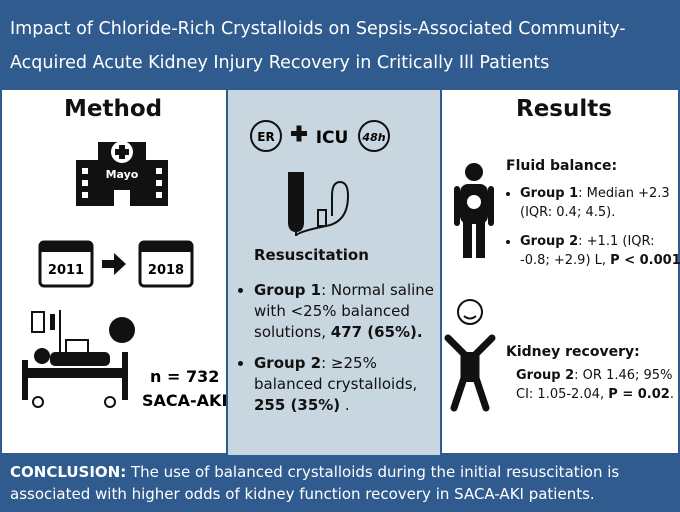 Image resolution: width=680 pixels, height=512 pixels. I want to click on icon-label: ICU, so click(332, 138).